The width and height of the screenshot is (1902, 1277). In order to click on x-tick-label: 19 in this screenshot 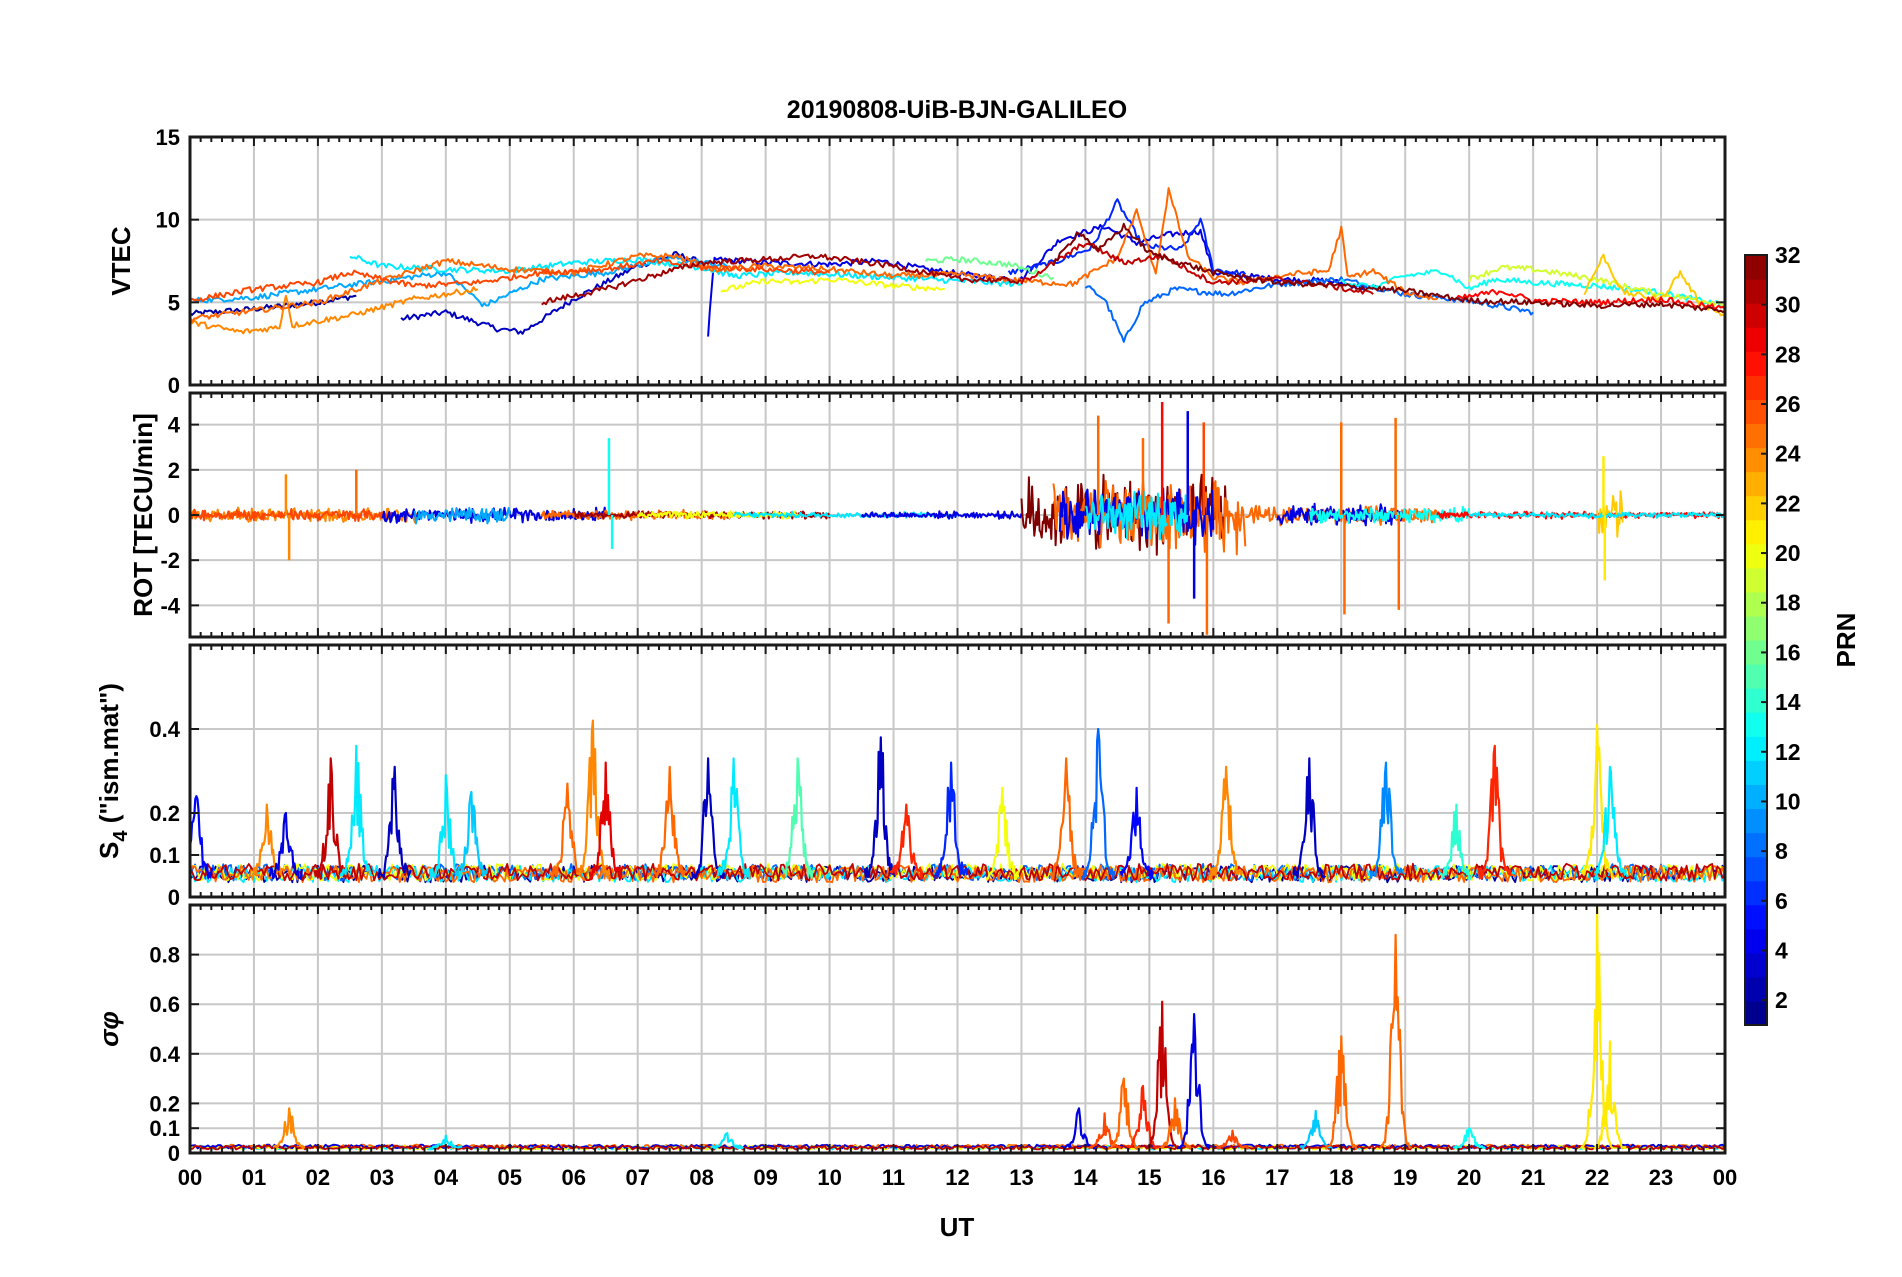, I will do `click(1405, 1177)`.